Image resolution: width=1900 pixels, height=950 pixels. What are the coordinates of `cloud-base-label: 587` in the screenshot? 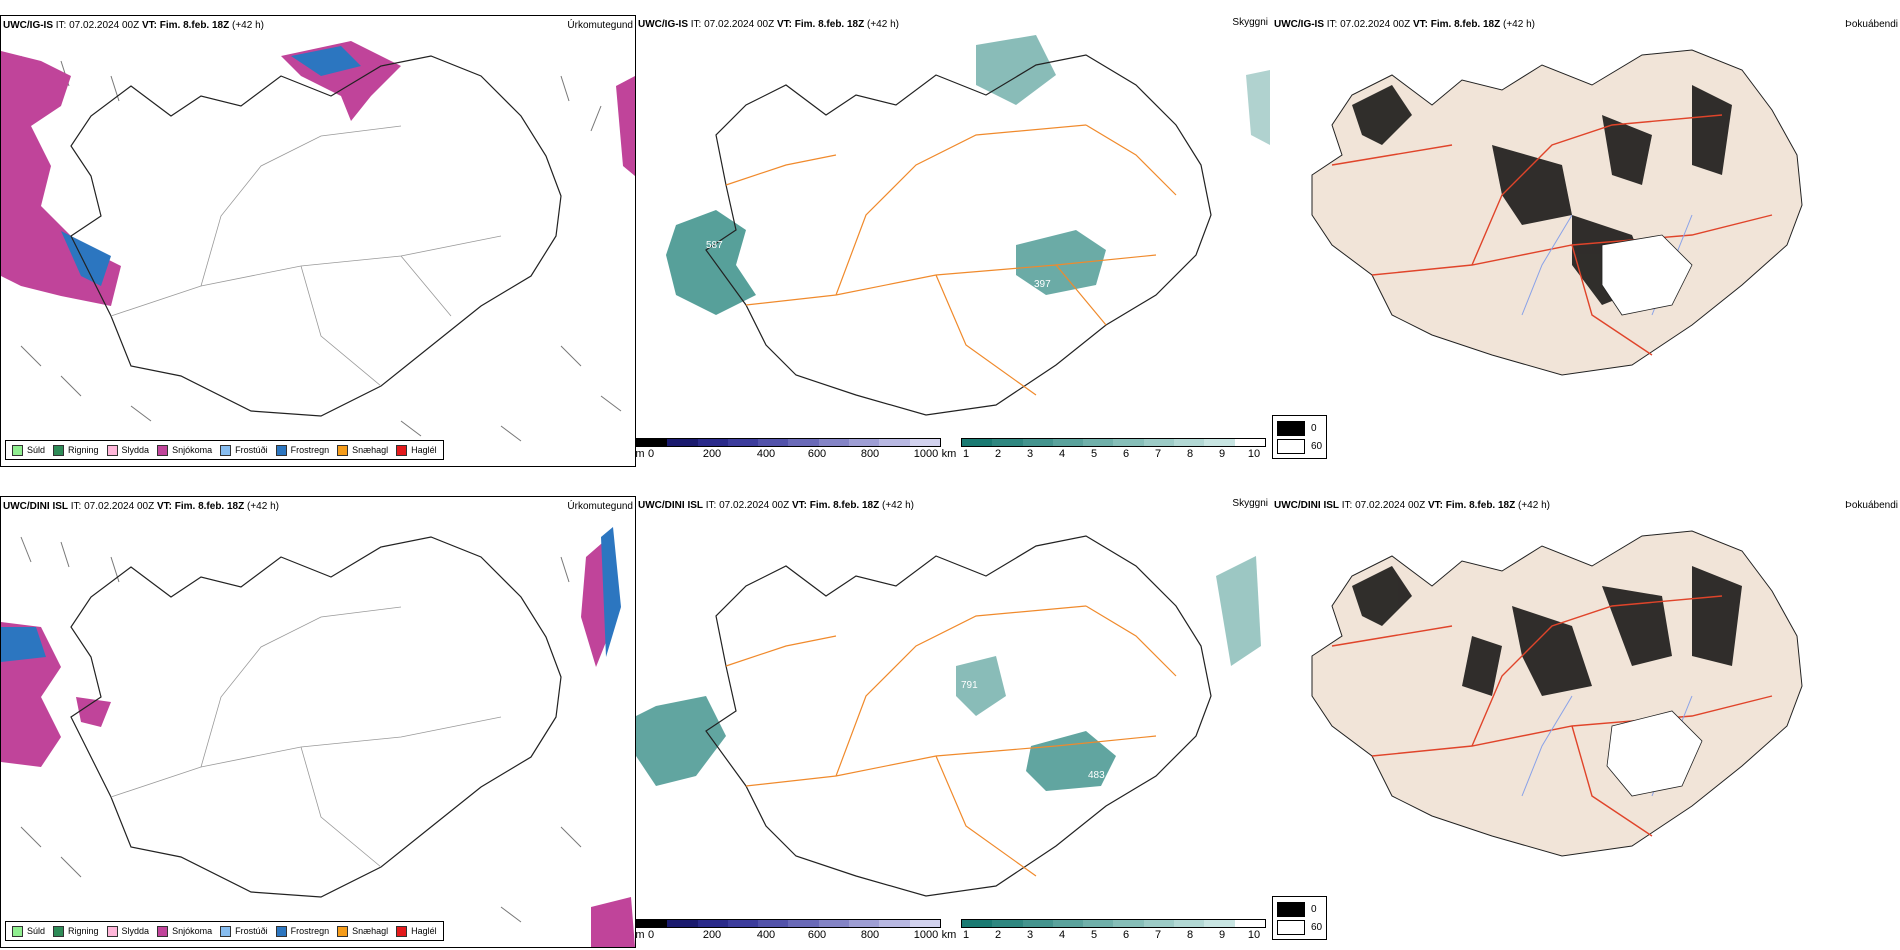 It's located at (714, 245).